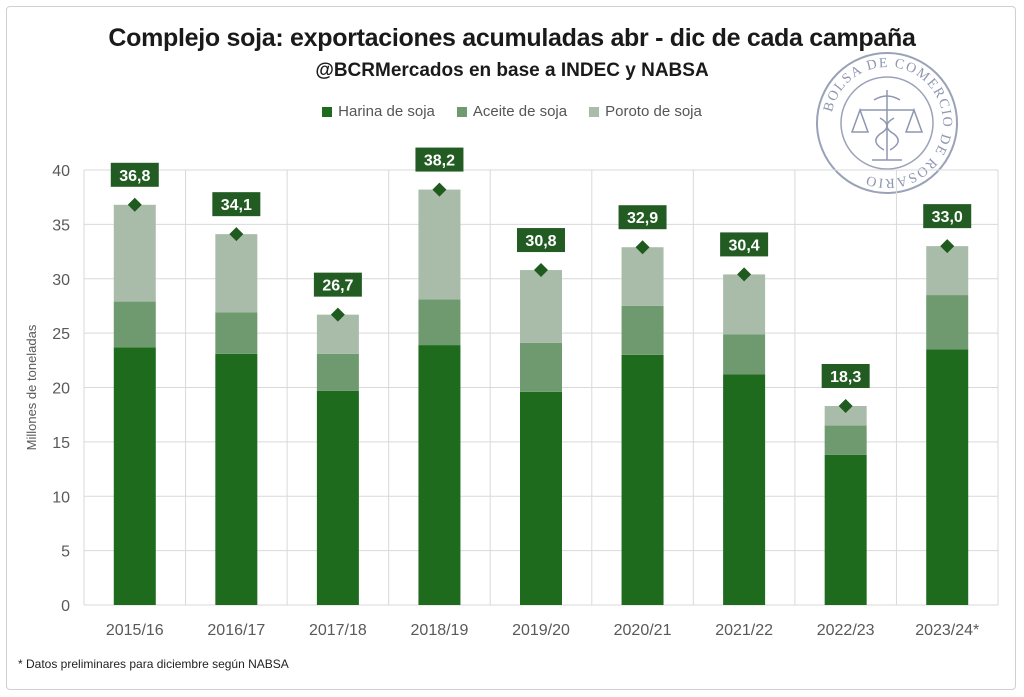 The image size is (1024, 697). I want to click on legend-label-harina: Harina de soja, so click(386, 111).